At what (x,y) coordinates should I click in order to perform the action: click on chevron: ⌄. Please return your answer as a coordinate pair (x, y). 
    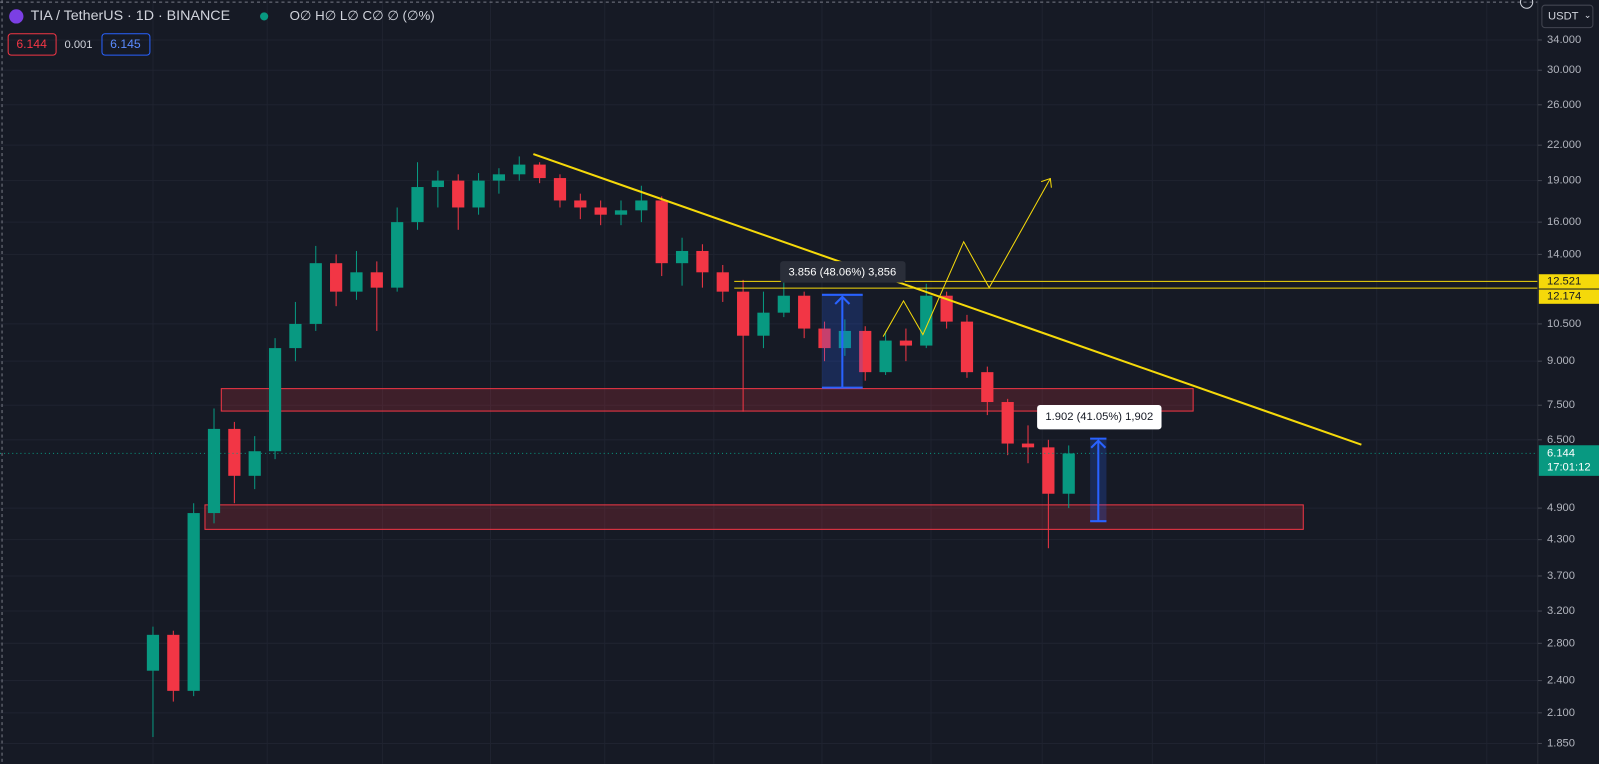
    Looking at the image, I should click on (1588, 15).